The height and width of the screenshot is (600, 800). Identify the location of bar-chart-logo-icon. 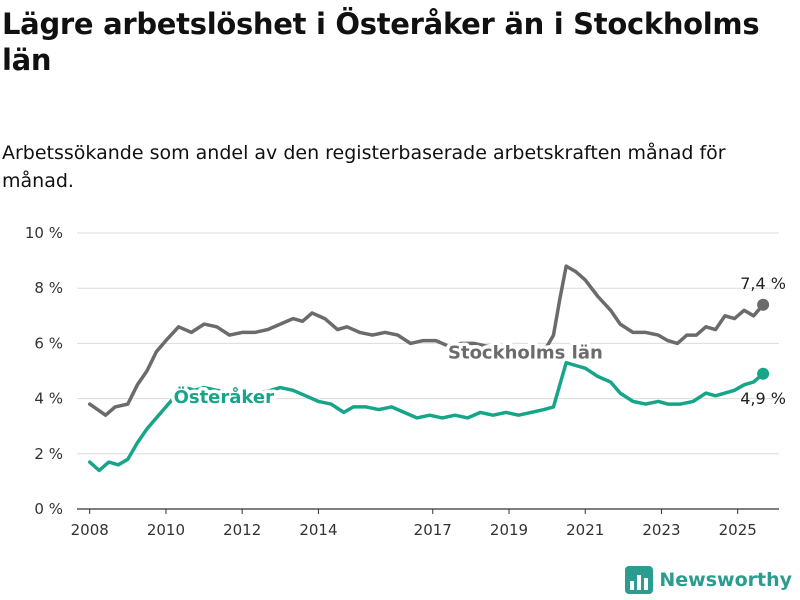
(639, 580).